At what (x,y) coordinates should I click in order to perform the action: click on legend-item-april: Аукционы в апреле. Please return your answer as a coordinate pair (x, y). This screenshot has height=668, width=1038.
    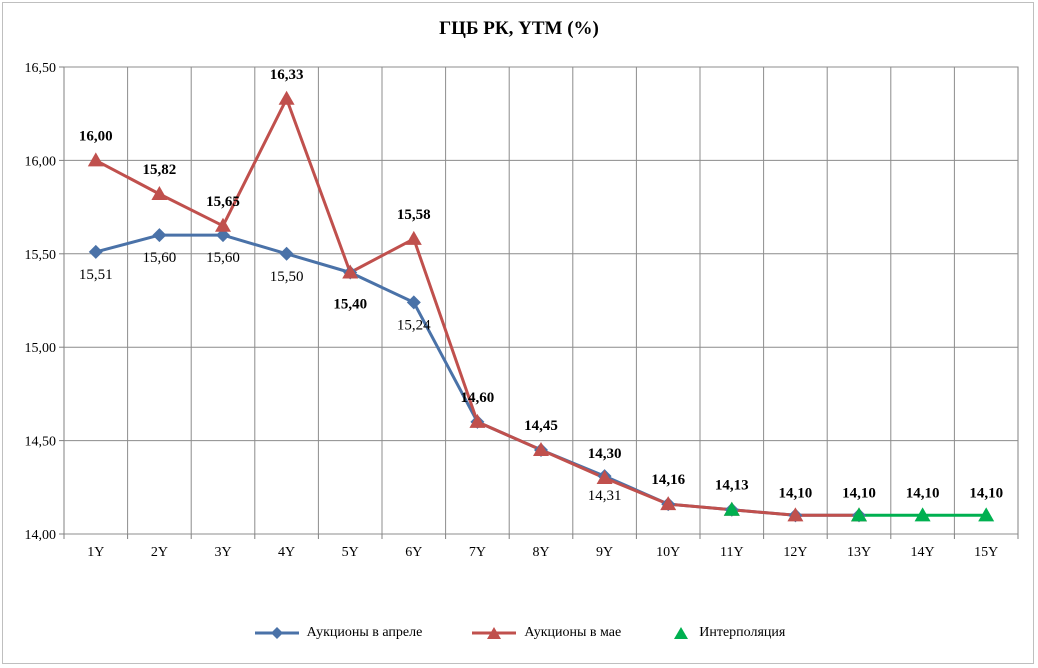
    Looking at the image, I should click on (338, 633).